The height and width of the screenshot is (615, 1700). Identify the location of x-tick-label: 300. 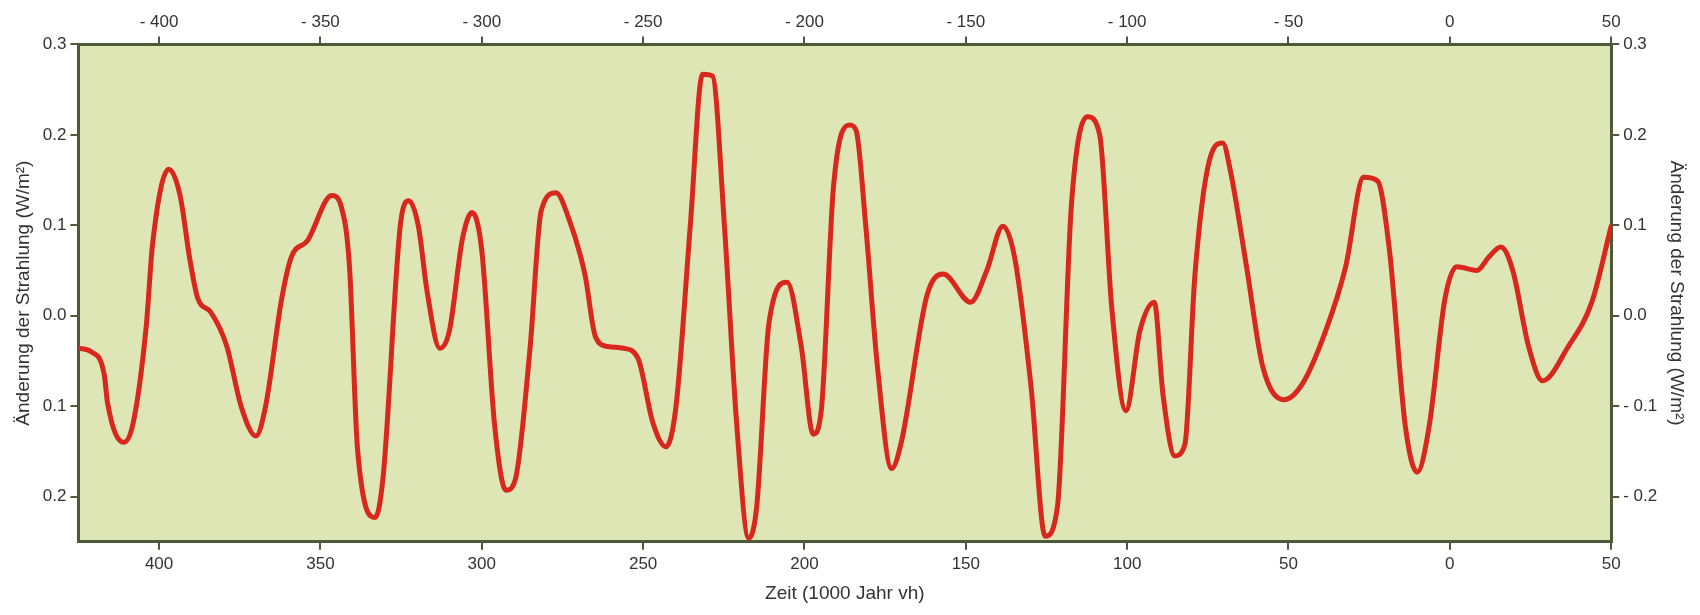
(481, 563).